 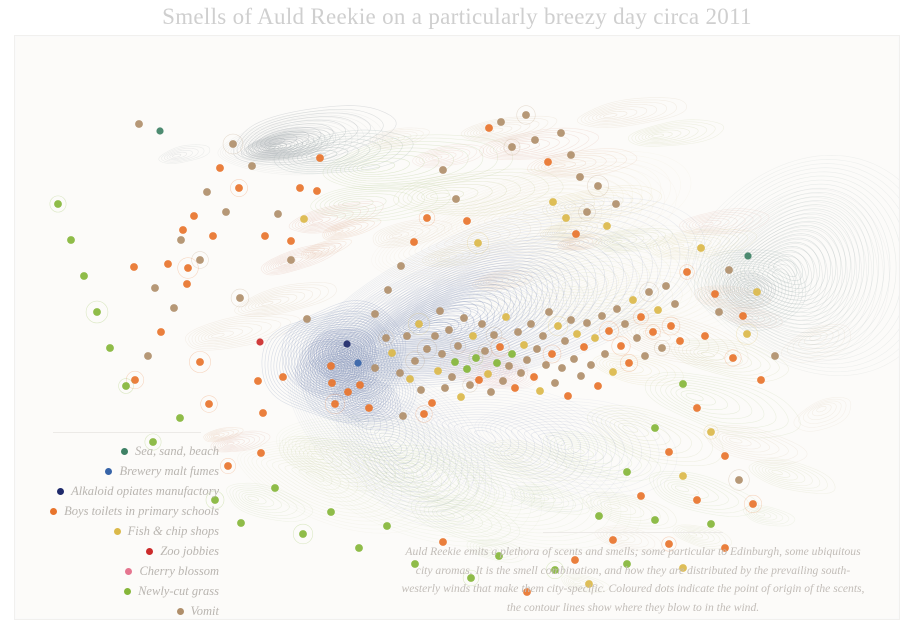 What do you see at coordinates (129, 531) in the screenshot?
I see `legend-item: Fish & chip shops` at bounding box center [129, 531].